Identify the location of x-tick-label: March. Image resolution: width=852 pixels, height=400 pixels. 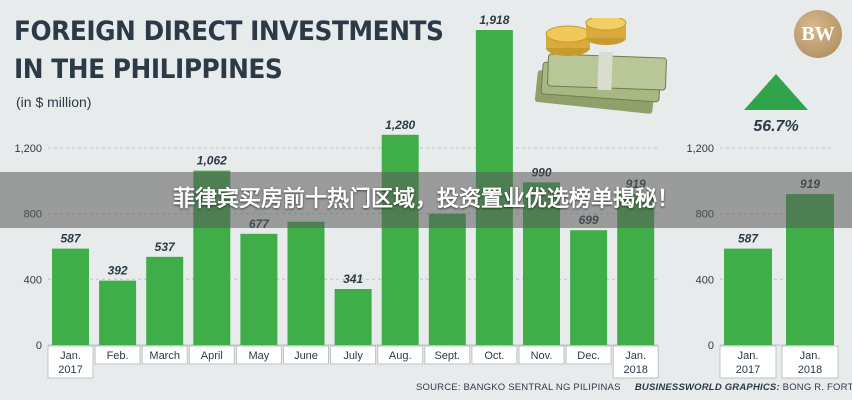
(164, 356).